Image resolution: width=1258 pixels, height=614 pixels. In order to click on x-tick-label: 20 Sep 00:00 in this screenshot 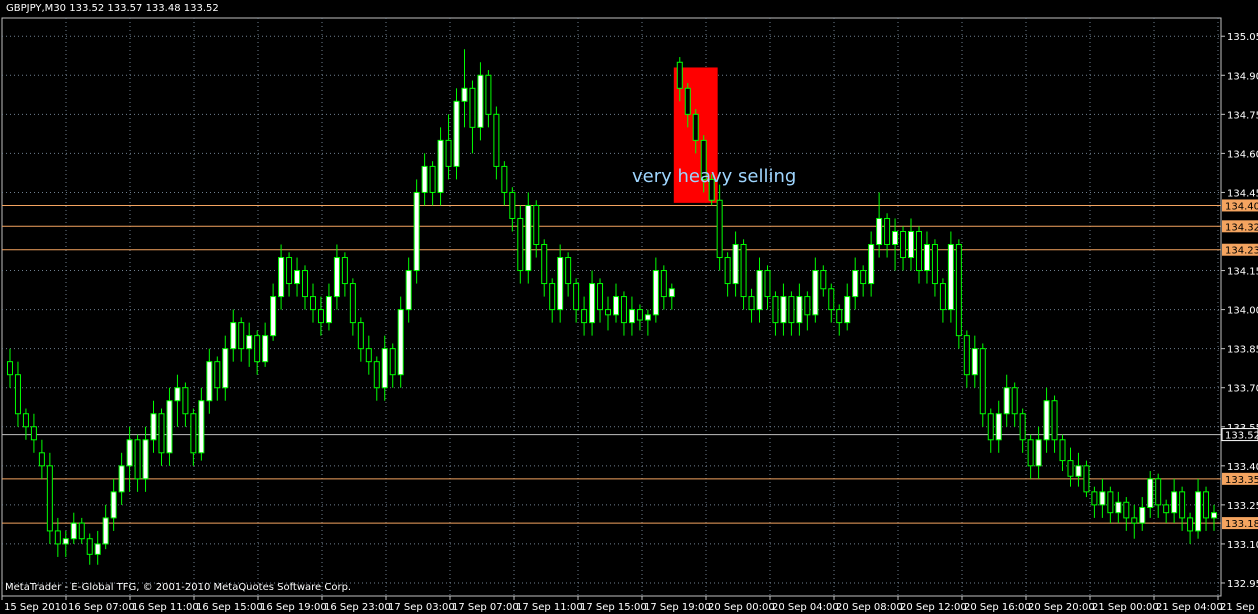, I will do `click(741, 607)`.